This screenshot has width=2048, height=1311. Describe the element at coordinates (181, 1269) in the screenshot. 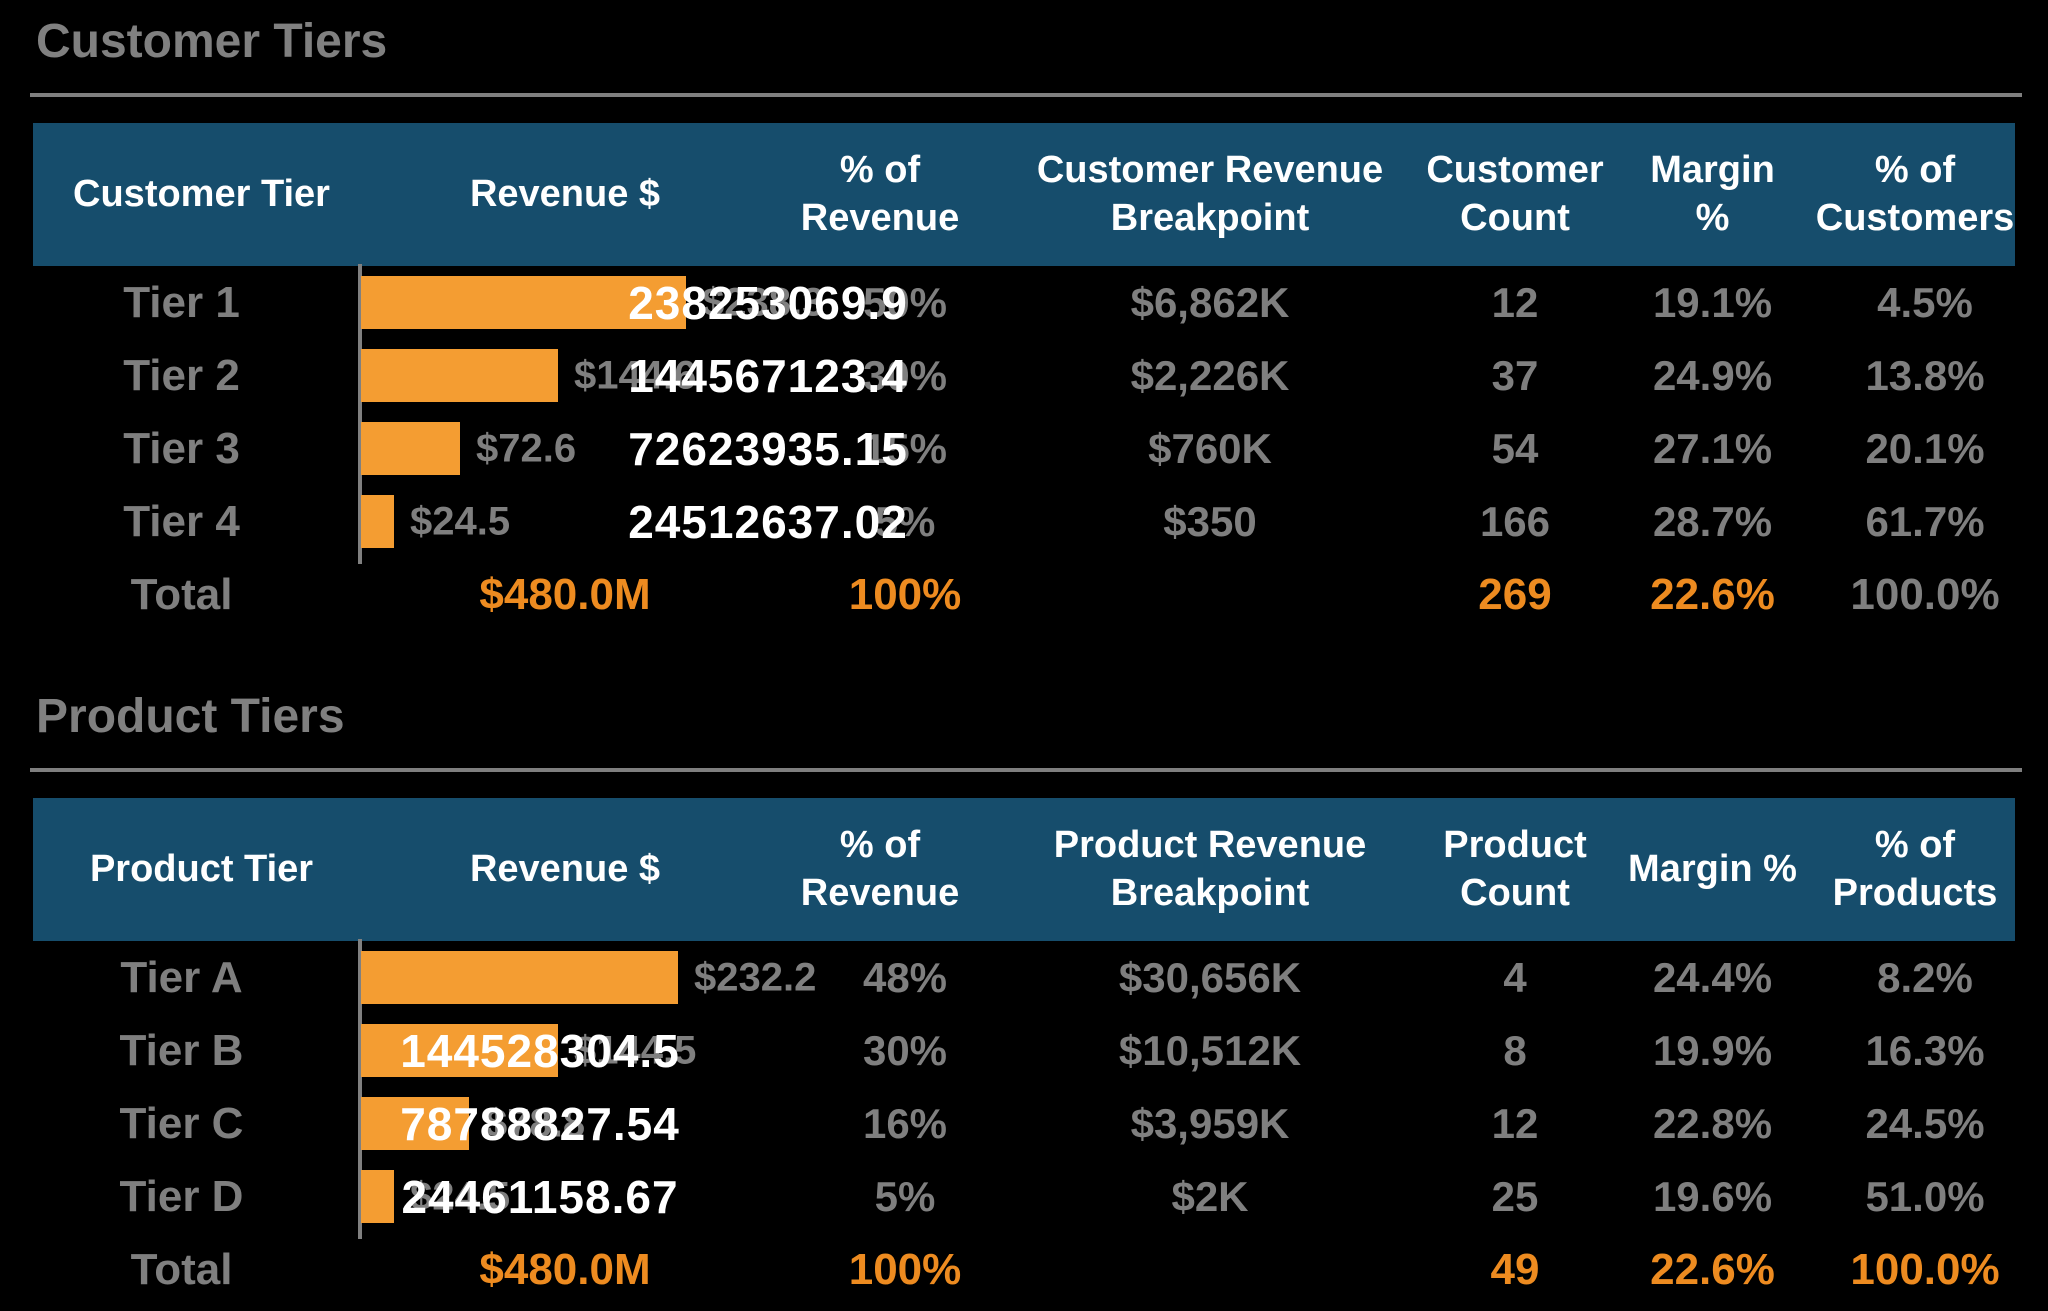

I see `total-label: Total` at that location.